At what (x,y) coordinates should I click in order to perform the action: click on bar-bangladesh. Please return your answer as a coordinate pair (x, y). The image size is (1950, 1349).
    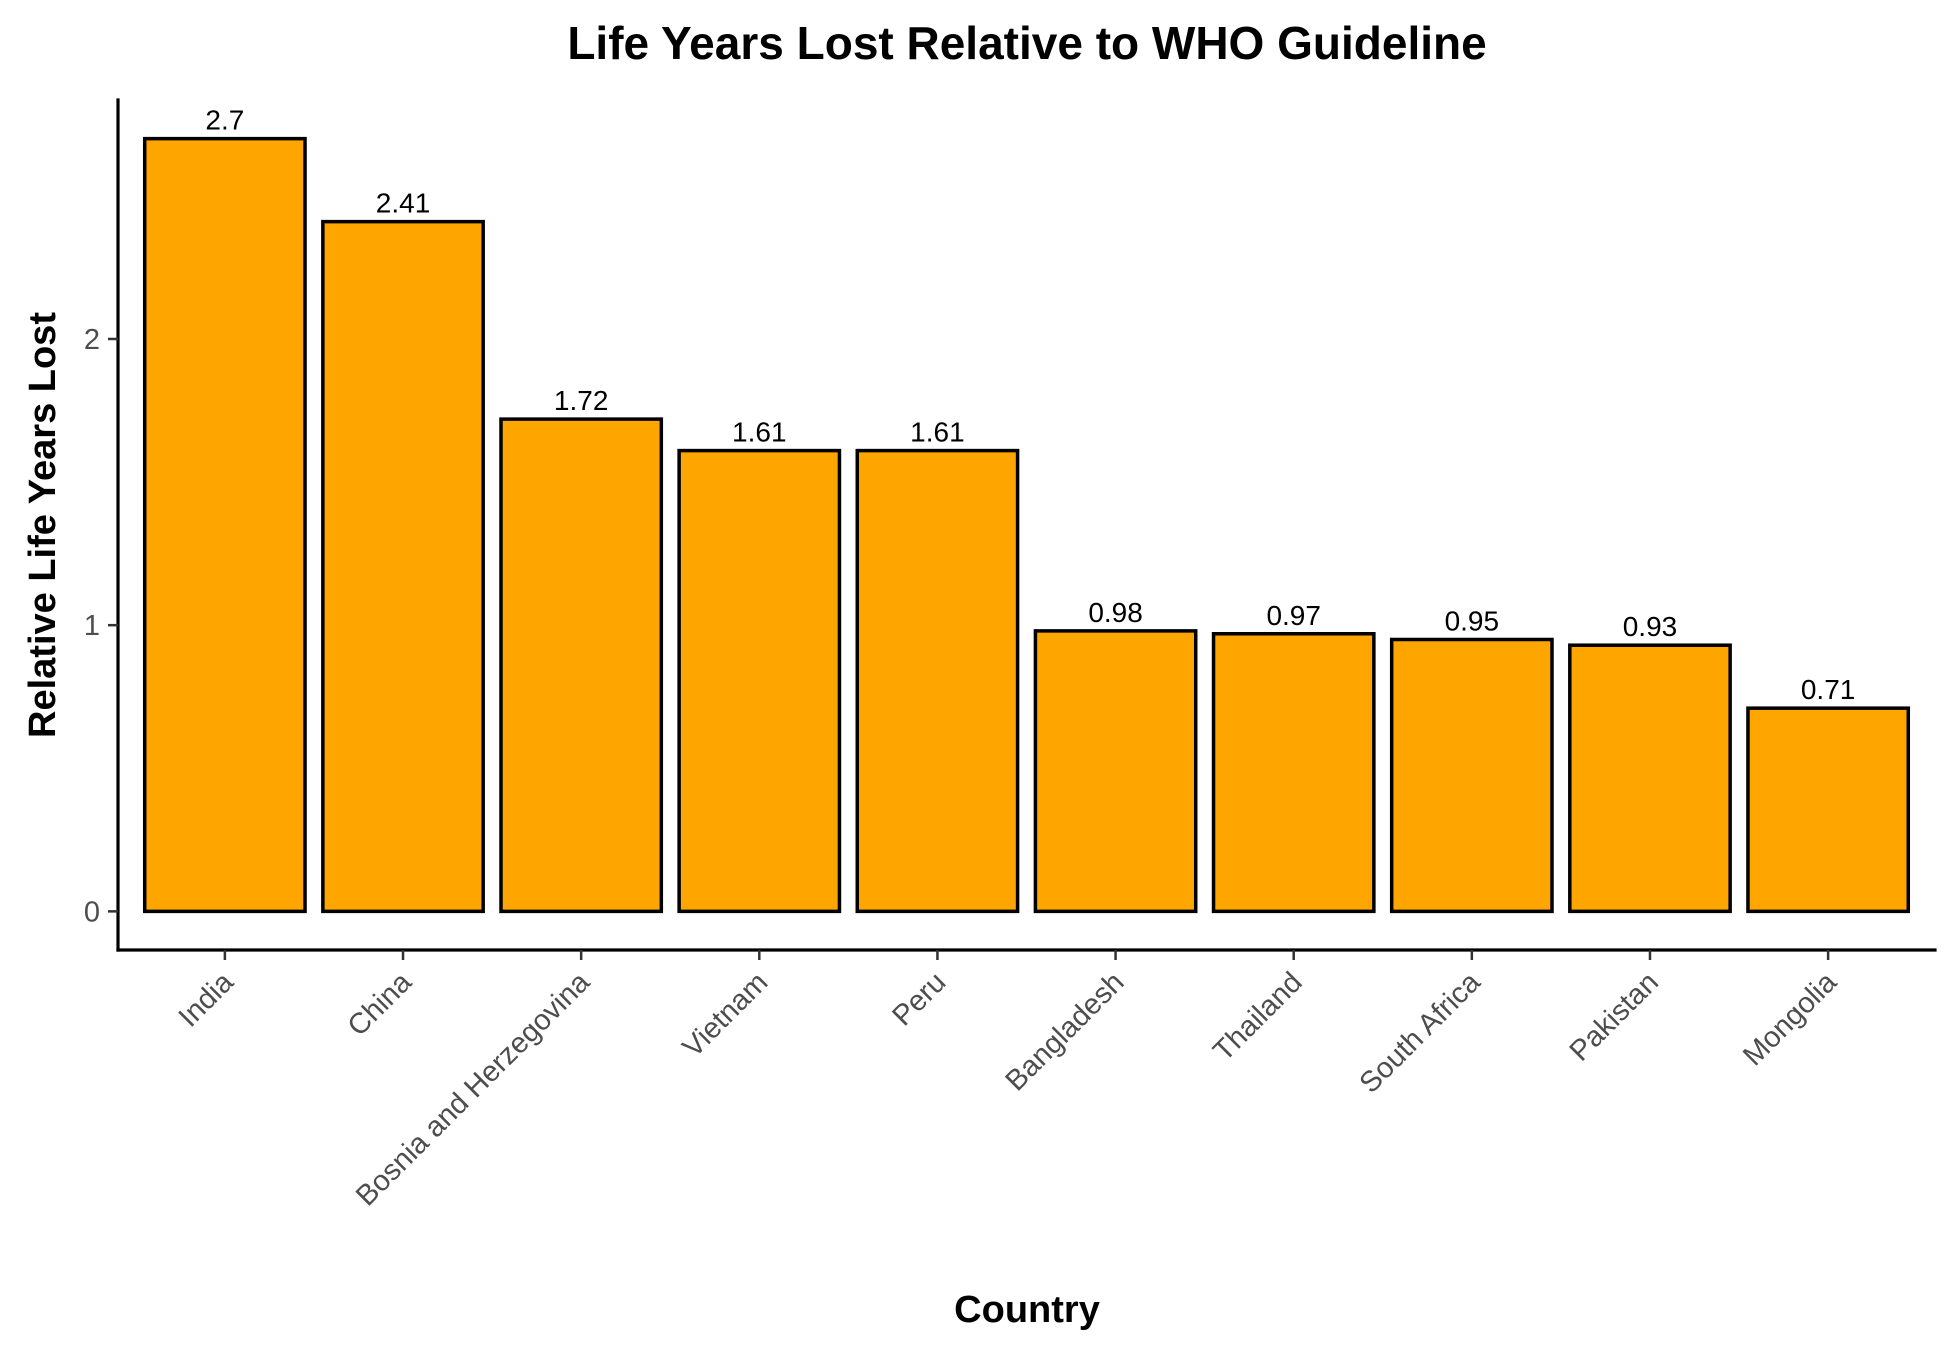
    Looking at the image, I should click on (1115, 771).